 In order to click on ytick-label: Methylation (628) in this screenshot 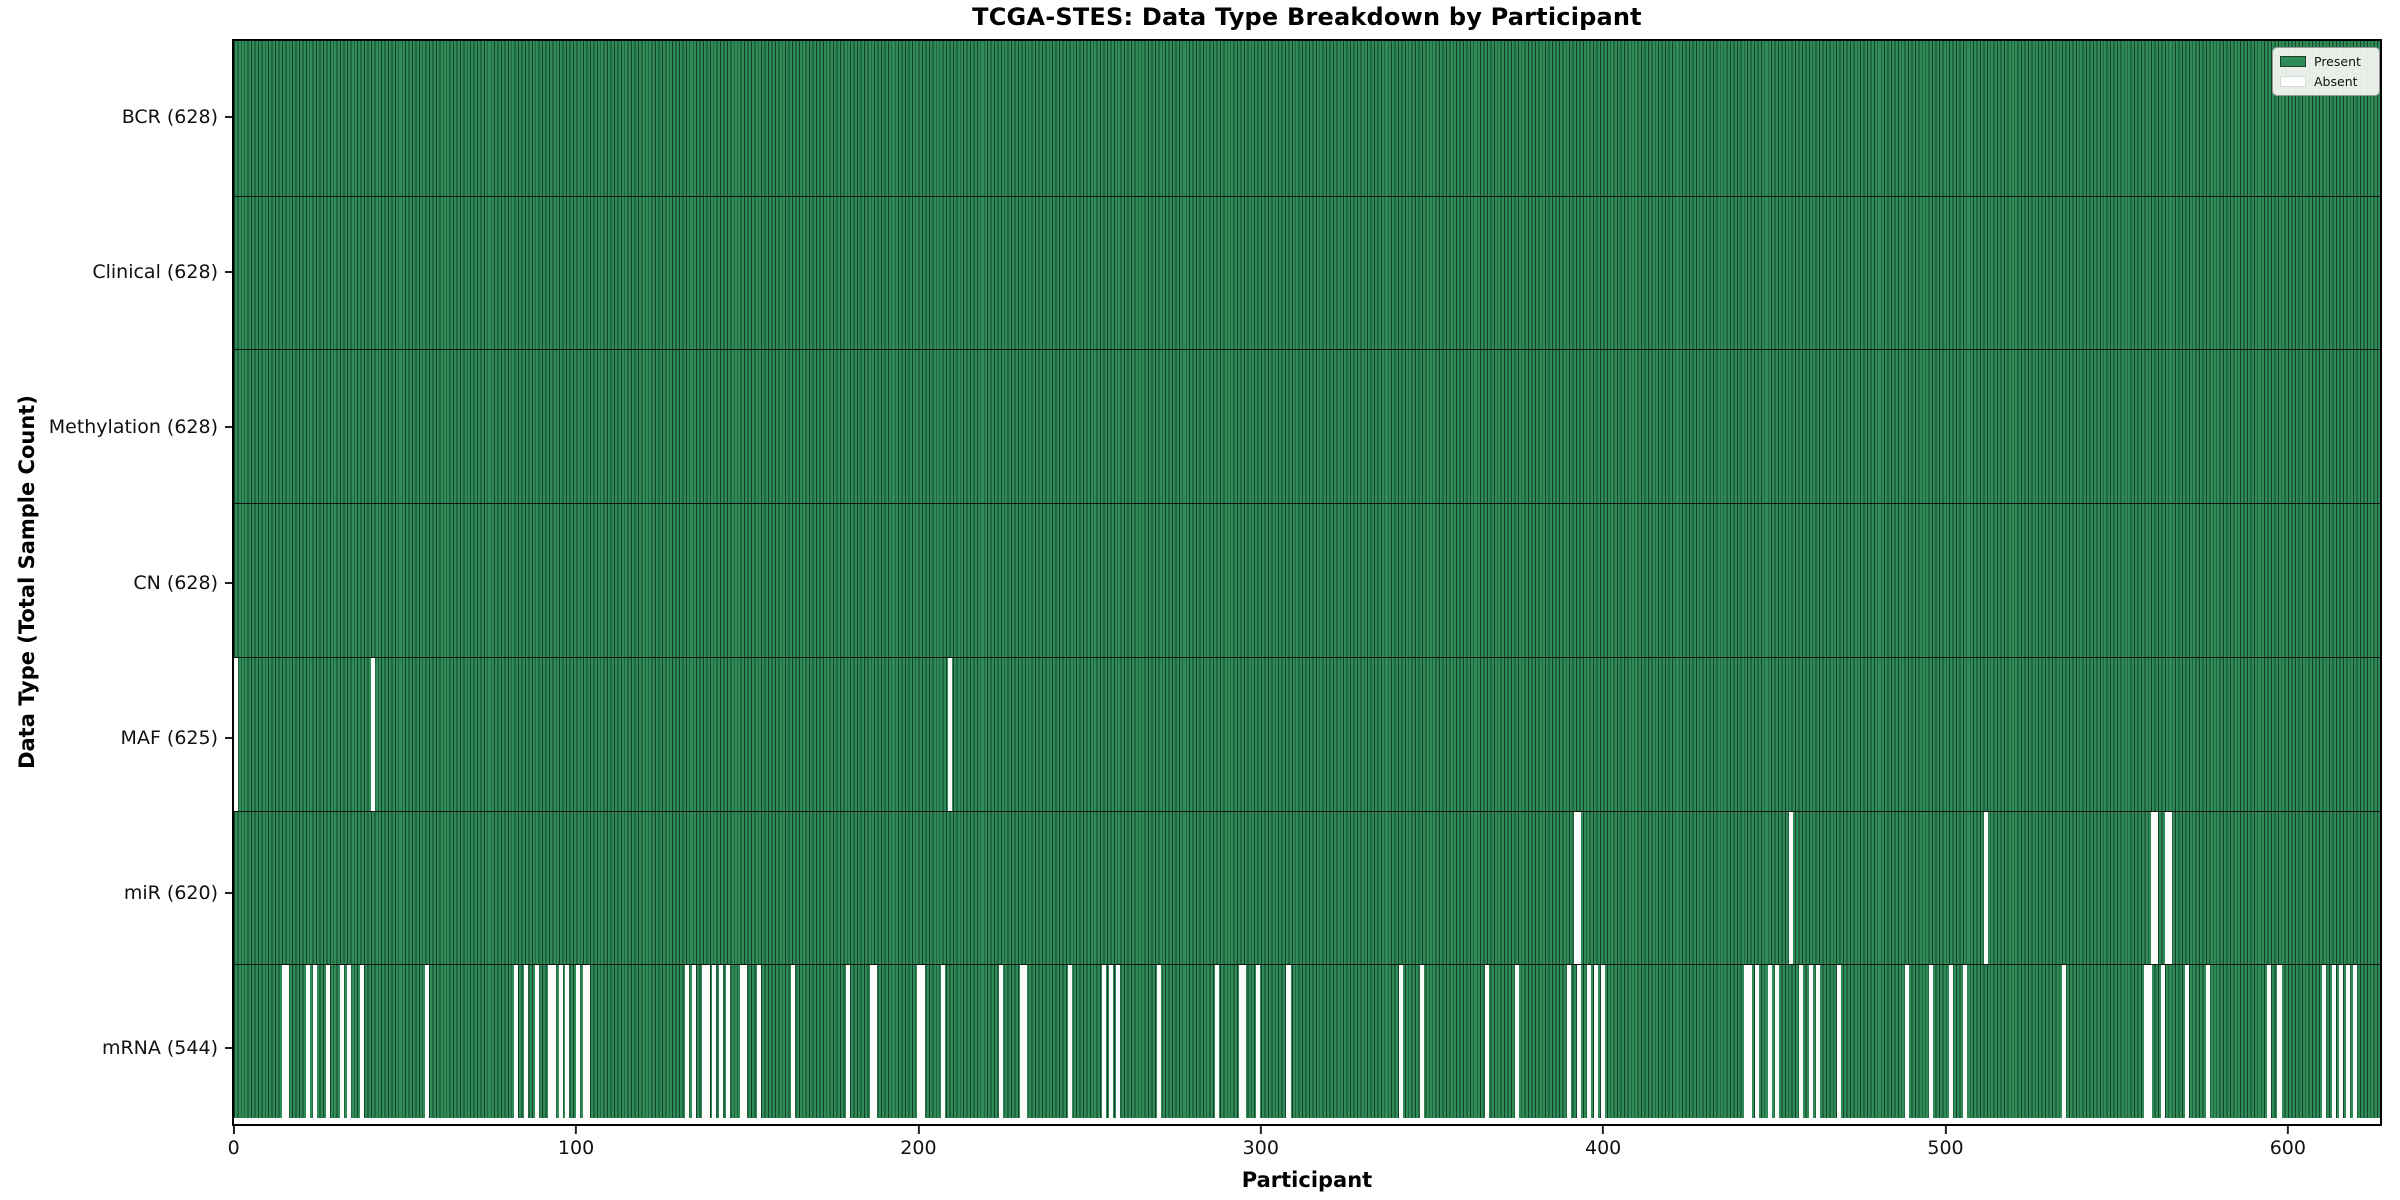, I will do `click(133, 427)`.